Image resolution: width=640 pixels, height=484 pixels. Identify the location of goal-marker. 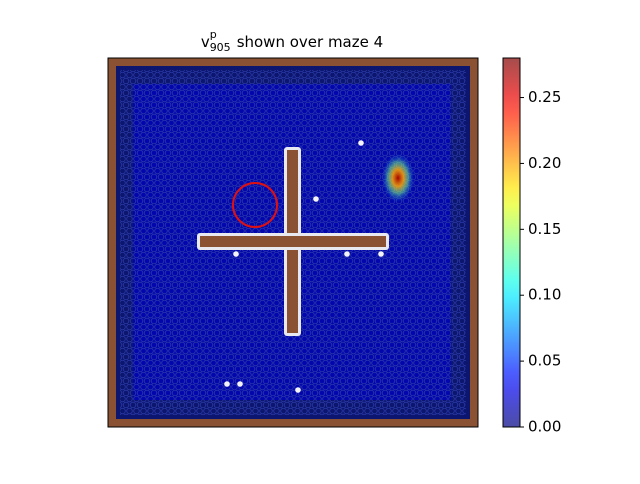
(255, 205).